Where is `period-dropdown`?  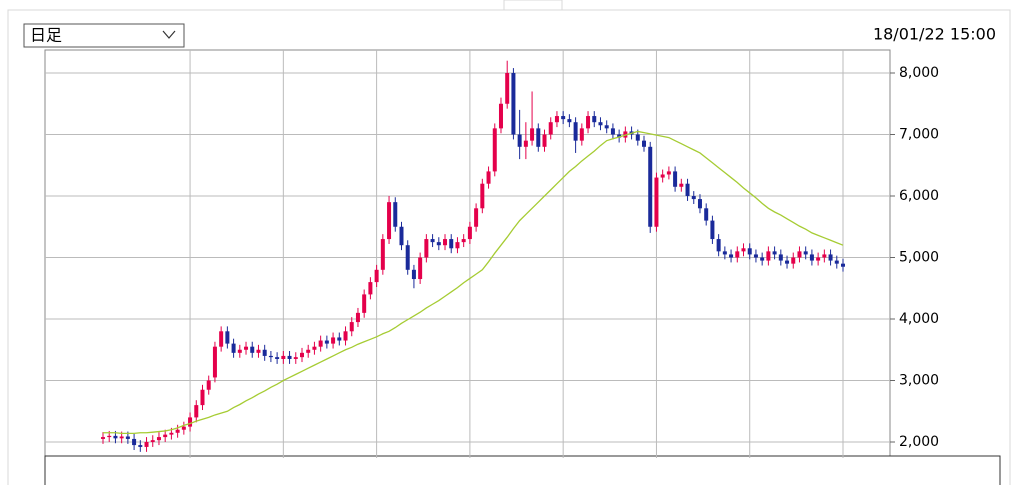
period-dropdown is located at coordinates (104, 35).